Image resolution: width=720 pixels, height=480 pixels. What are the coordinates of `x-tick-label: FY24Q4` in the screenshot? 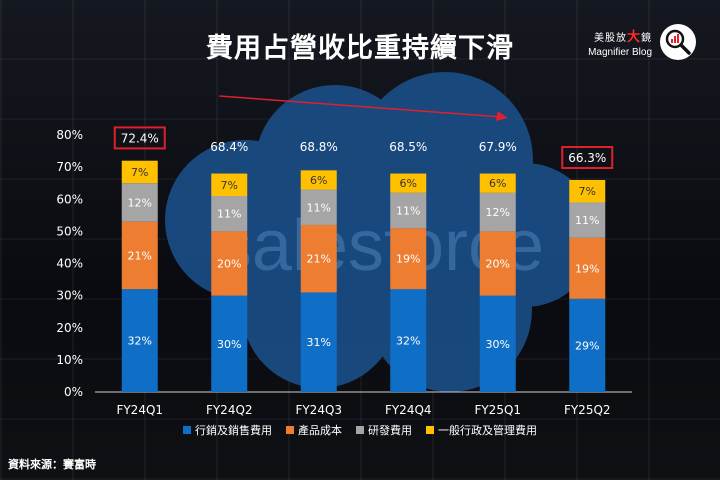 It's located at (408, 410).